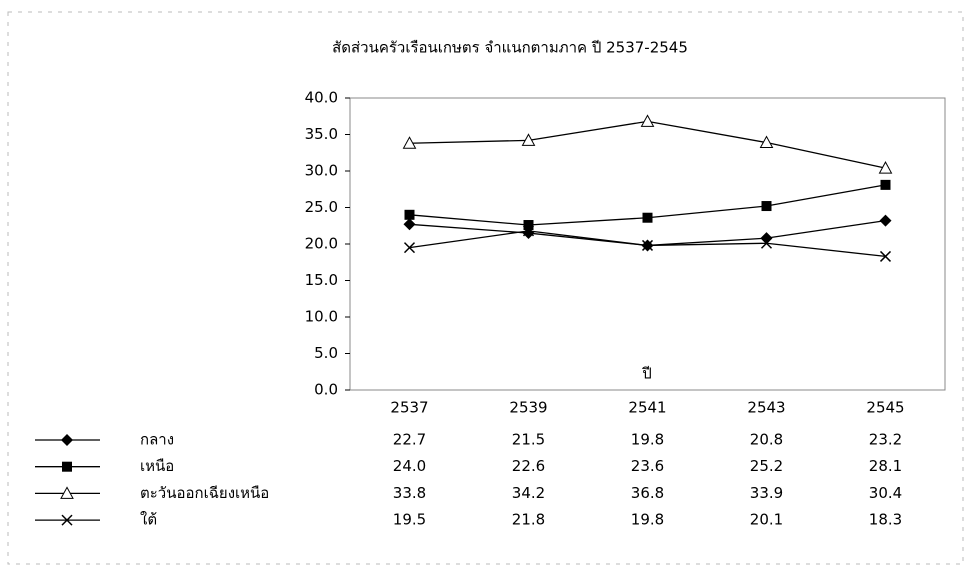  What do you see at coordinates (409, 440) in the screenshot?
I see `table-value: 22.7` at bounding box center [409, 440].